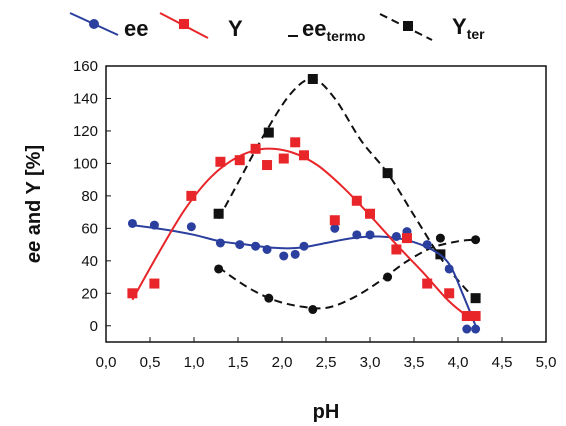 This screenshot has width=566, height=426. I want to click on legend-label-ee-termo-base: ee, so click(314, 28).